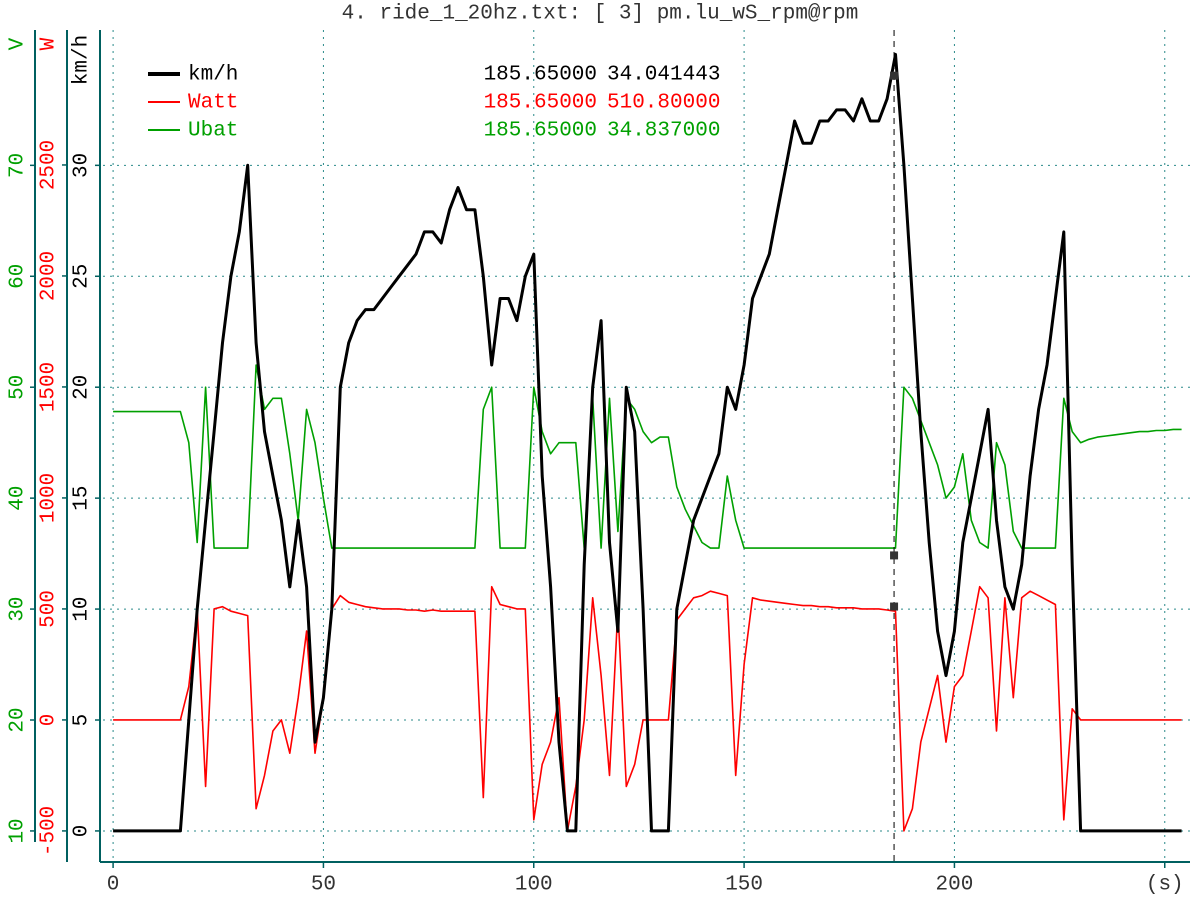 This screenshot has width=1200, height=900. I want to click on y-tick-label: 25, so click(82, 276).